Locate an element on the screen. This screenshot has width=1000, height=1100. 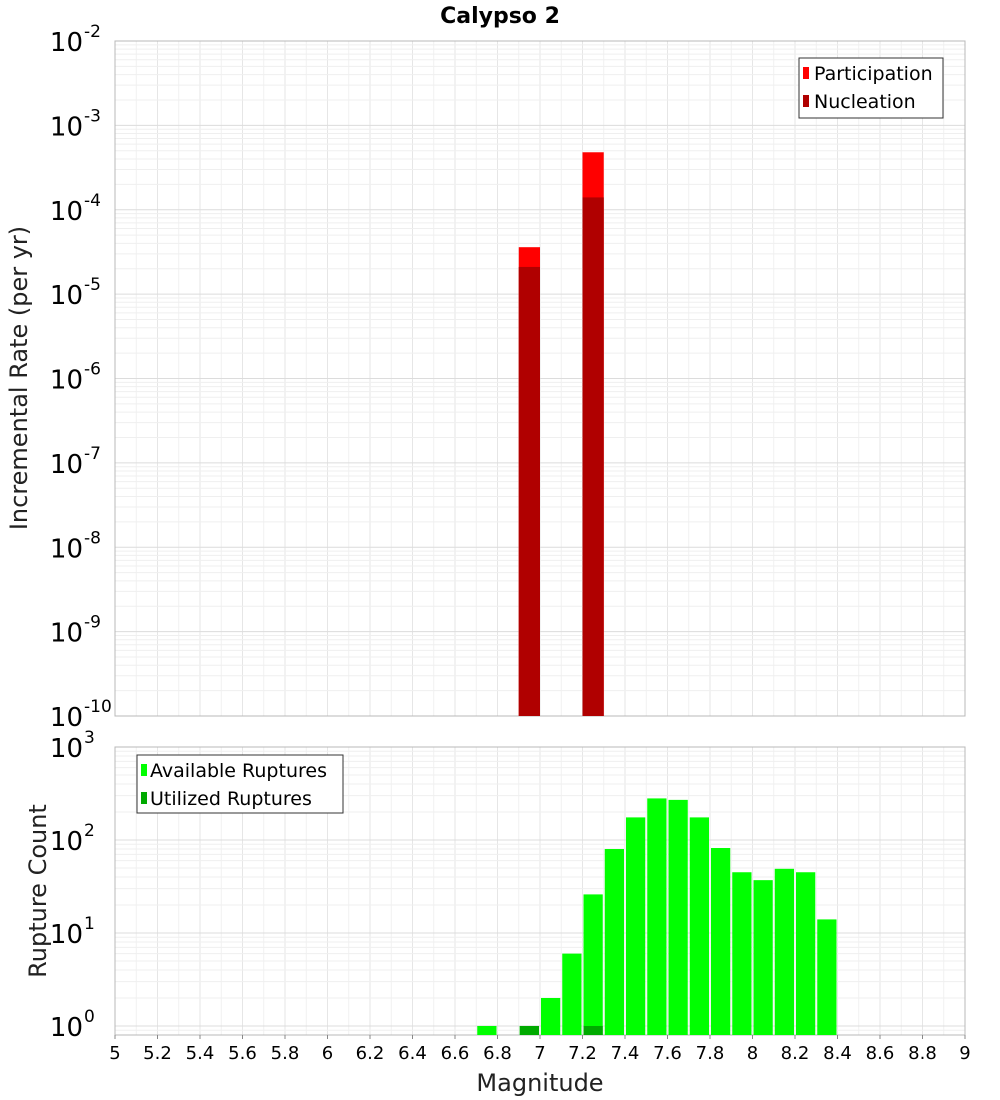
x-axis-label: Magnitude is located at coordinates (539, 1083).